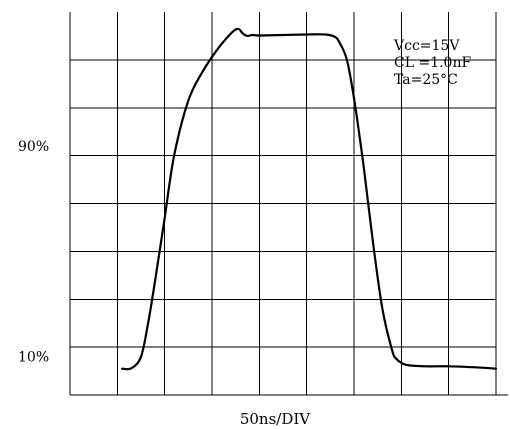  What do you see at coordinates (426, 46) in the screenshot?
I see `test-condition-text: Vcc=15V` at bounding box center [426, 46].